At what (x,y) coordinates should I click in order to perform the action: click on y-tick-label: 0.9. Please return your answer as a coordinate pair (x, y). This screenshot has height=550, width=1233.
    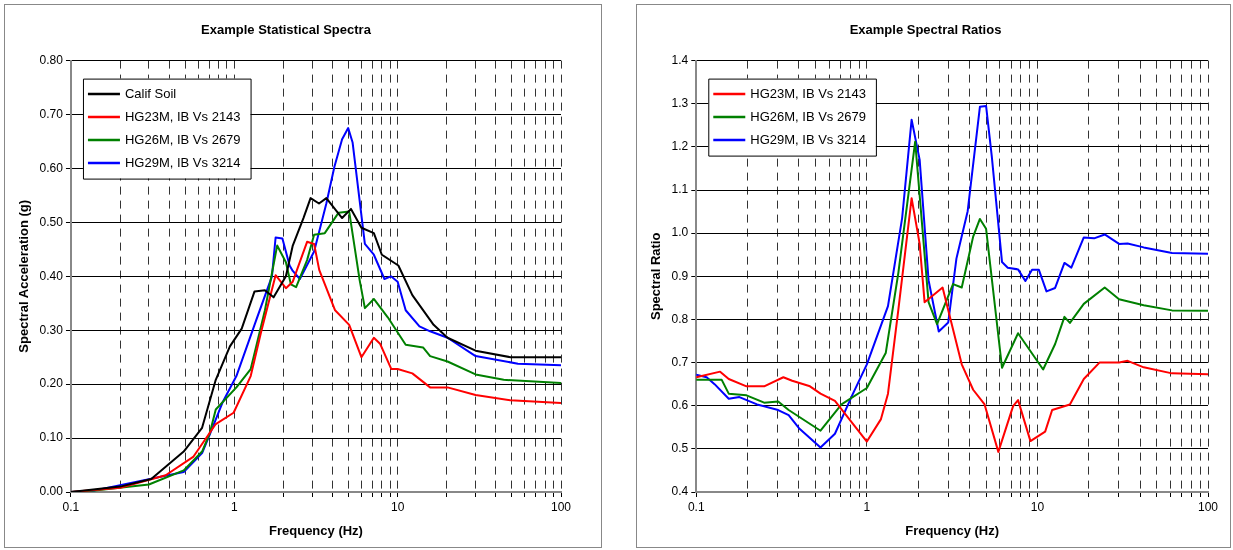
    Looking at the image, I should click on (680, 275).